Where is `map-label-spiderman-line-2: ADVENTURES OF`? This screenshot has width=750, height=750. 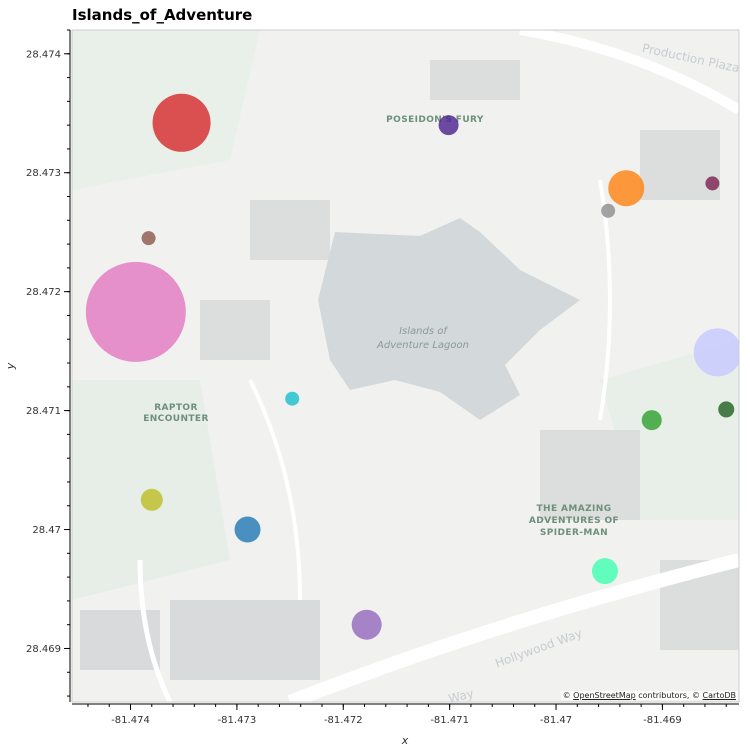
map-label-spiderman-line-2: ADVENTURES OF is located at coordinates (574, 521).